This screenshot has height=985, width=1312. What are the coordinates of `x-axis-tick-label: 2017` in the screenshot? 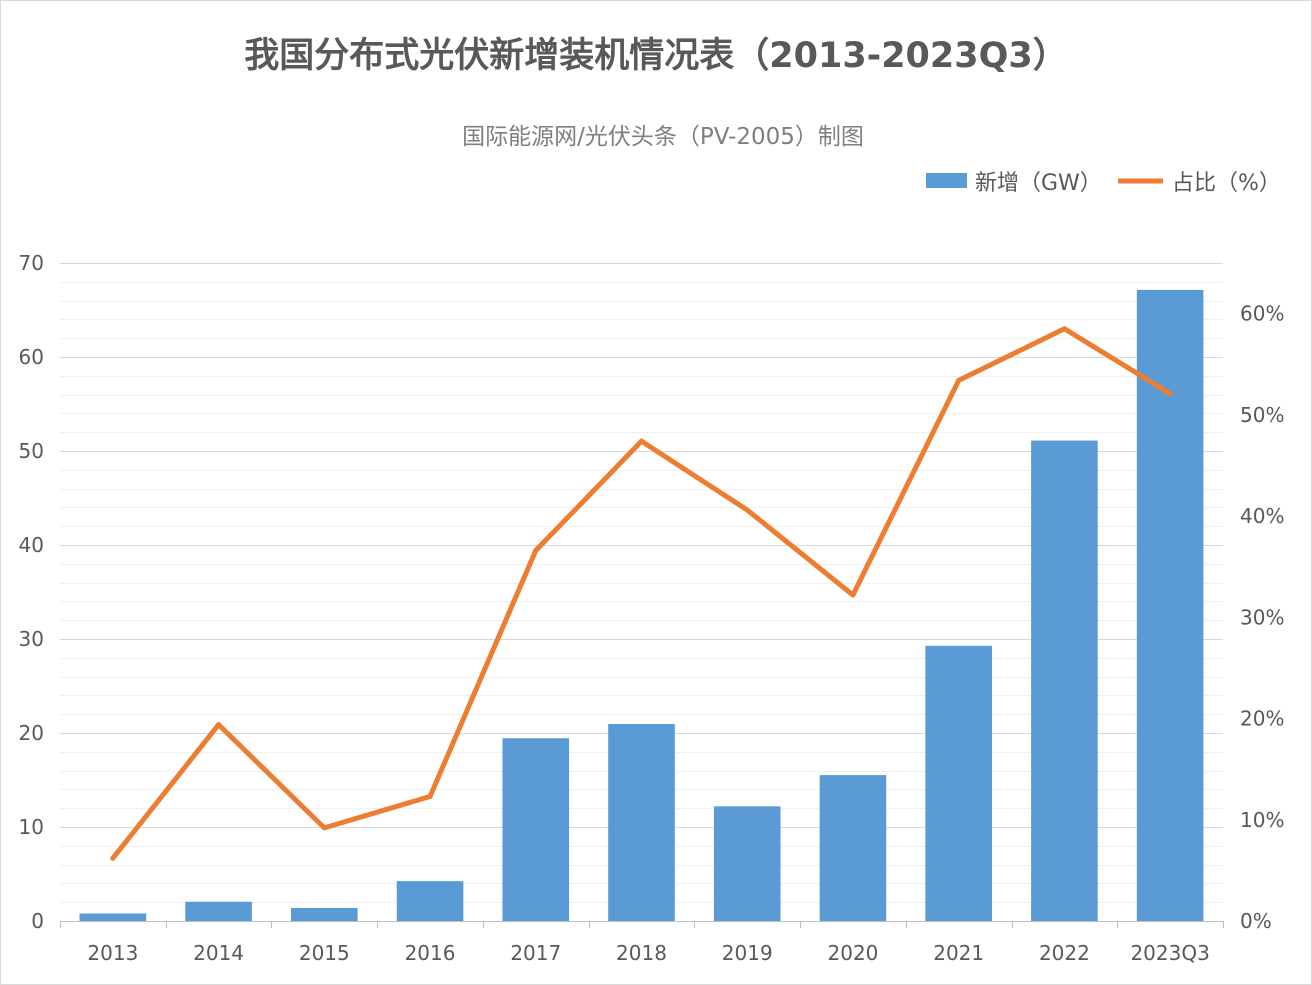 It's located at (535, 953).